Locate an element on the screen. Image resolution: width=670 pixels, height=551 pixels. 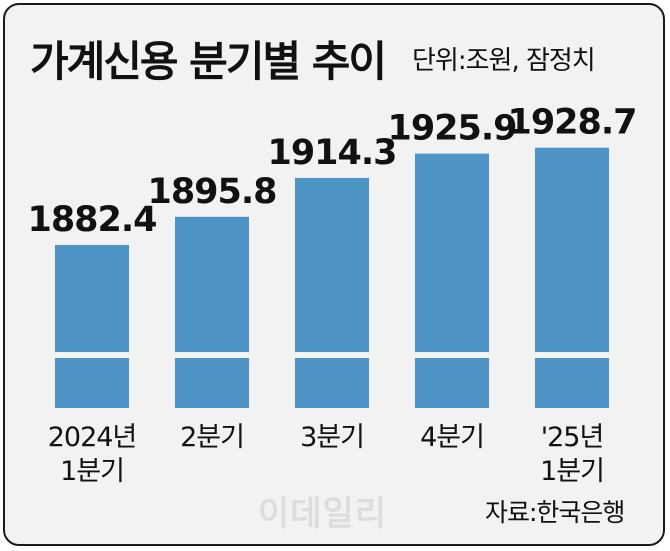
data-label-2: 1895.8 is located at coordinates (211, 192).